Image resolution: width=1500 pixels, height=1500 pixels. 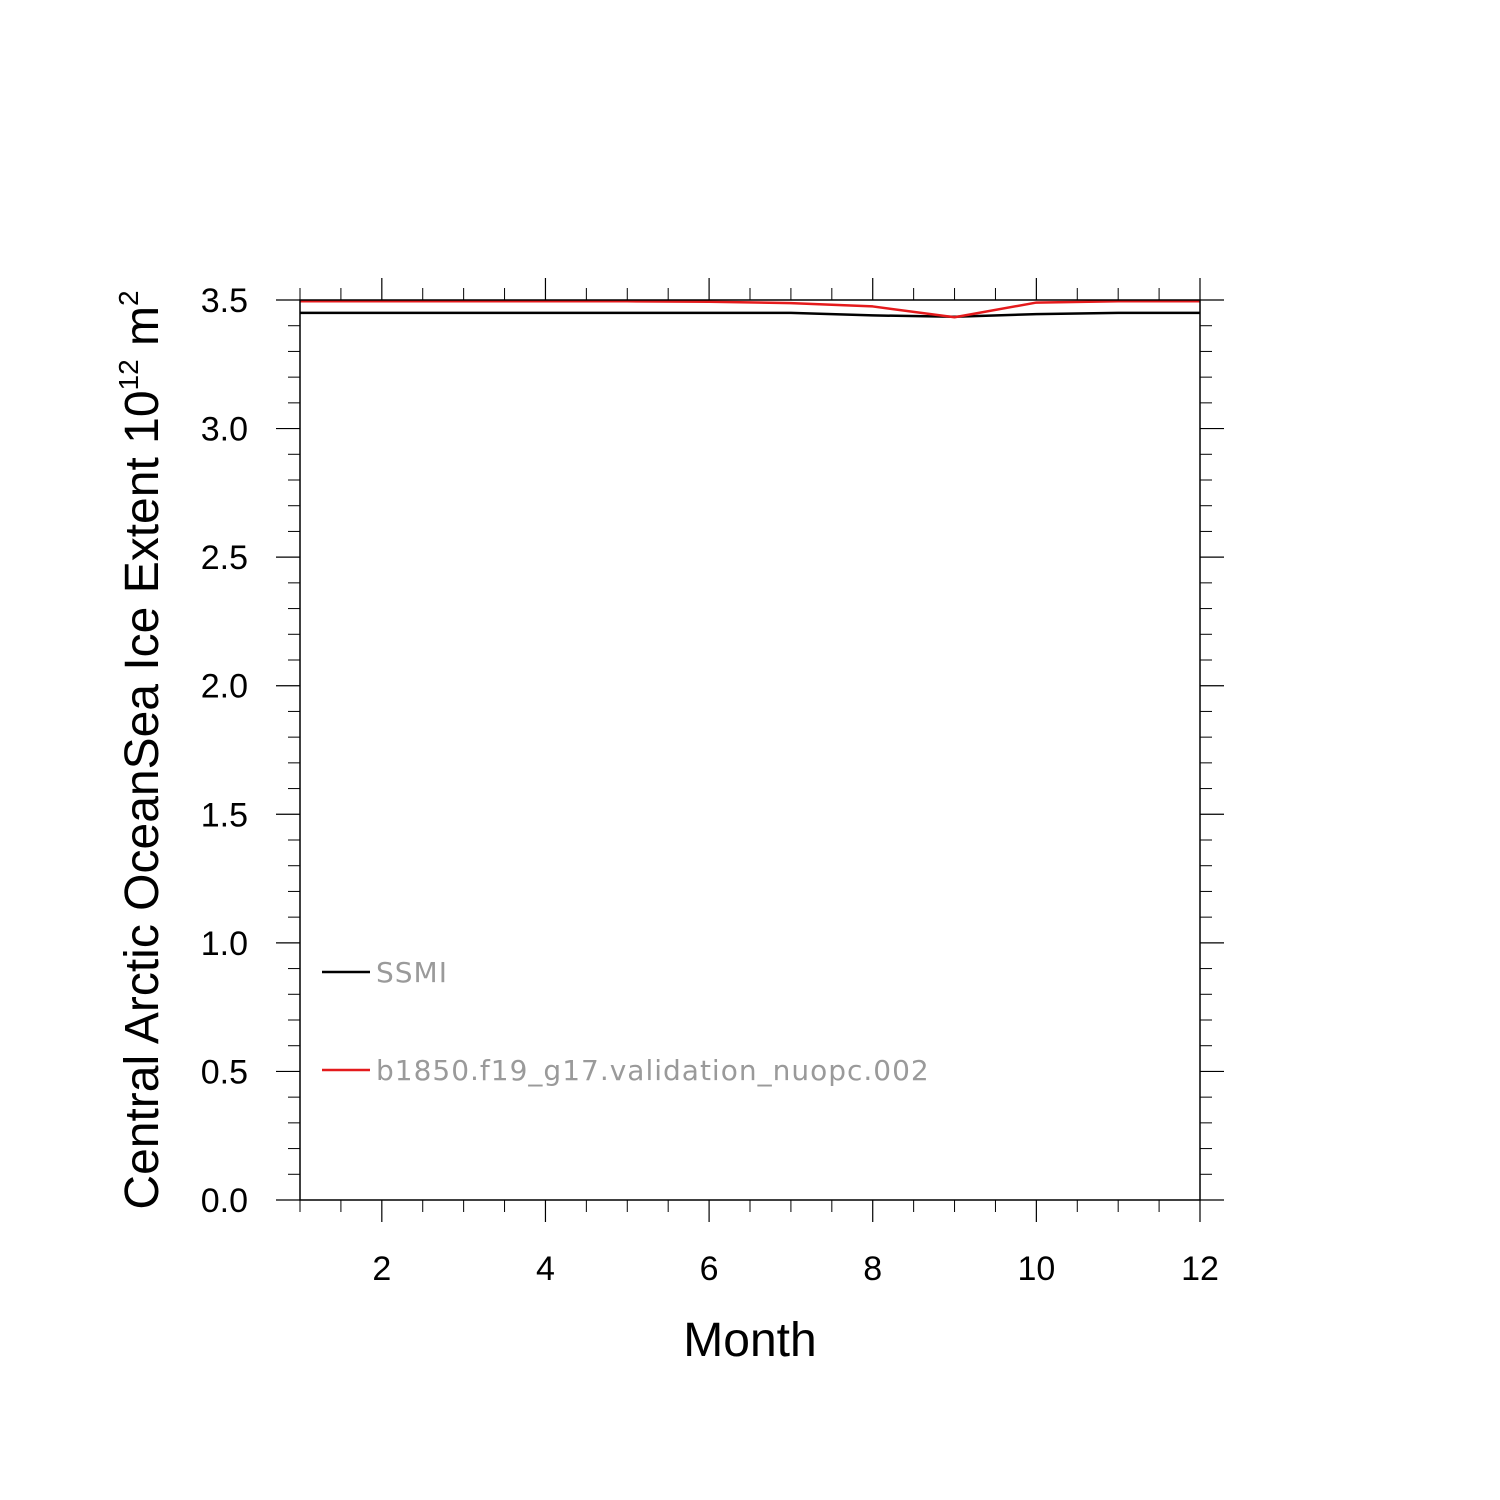 What do you see at coordinates (224, 301) in the screenshot?
I see `y-tick-label: 3.5` at bounding box center [224, 301].